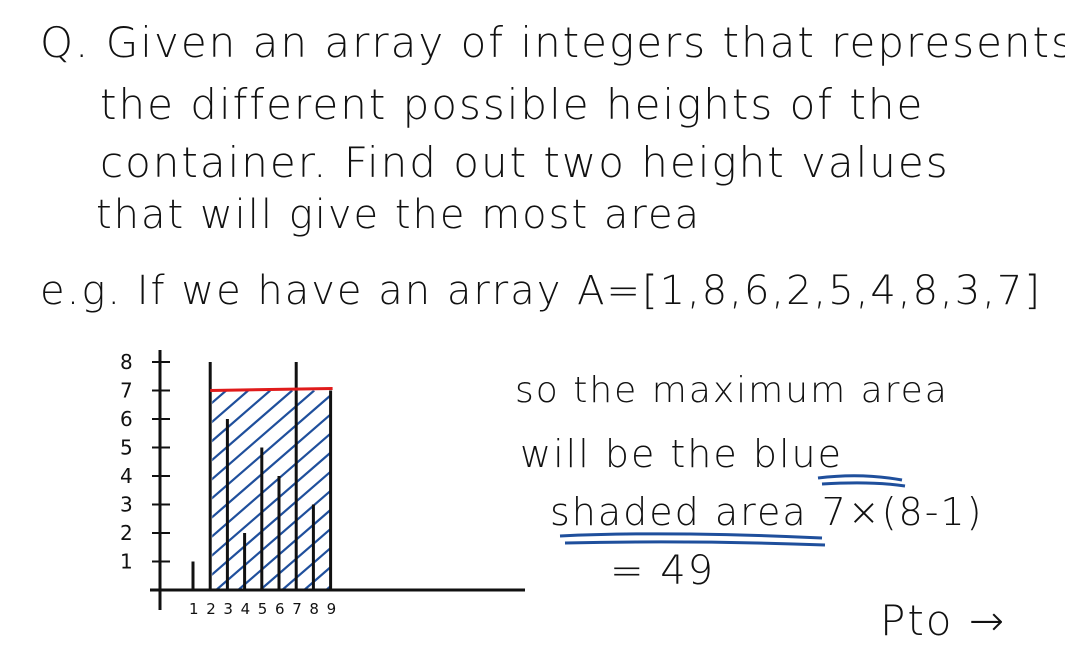  I want to click on blue-word-underline, so click(861, 481).